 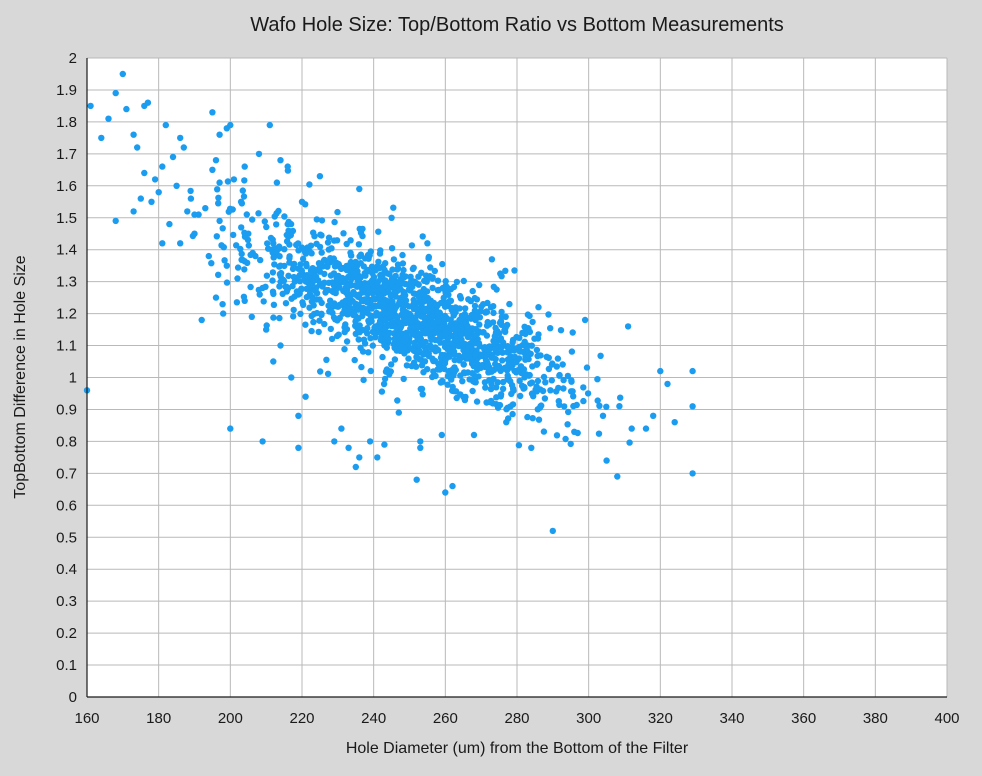 What do you see at coordinates (66, 441) in the screenshot?
I see `y-tick-label: 0.8` at bounding box center [66, 441].